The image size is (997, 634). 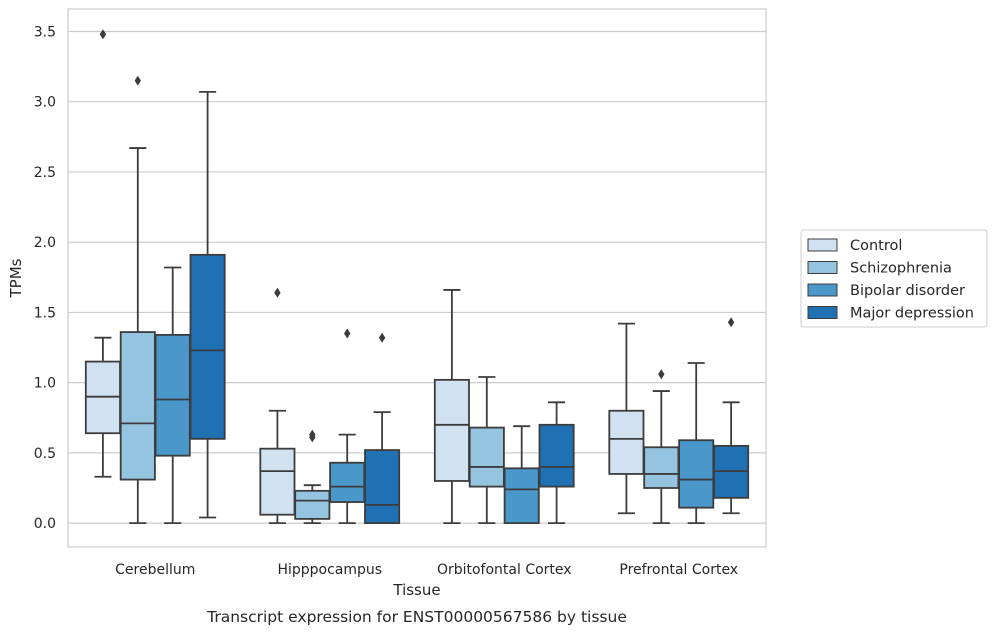 I want to click on legend-label: Control, so click(x=876, y=246).